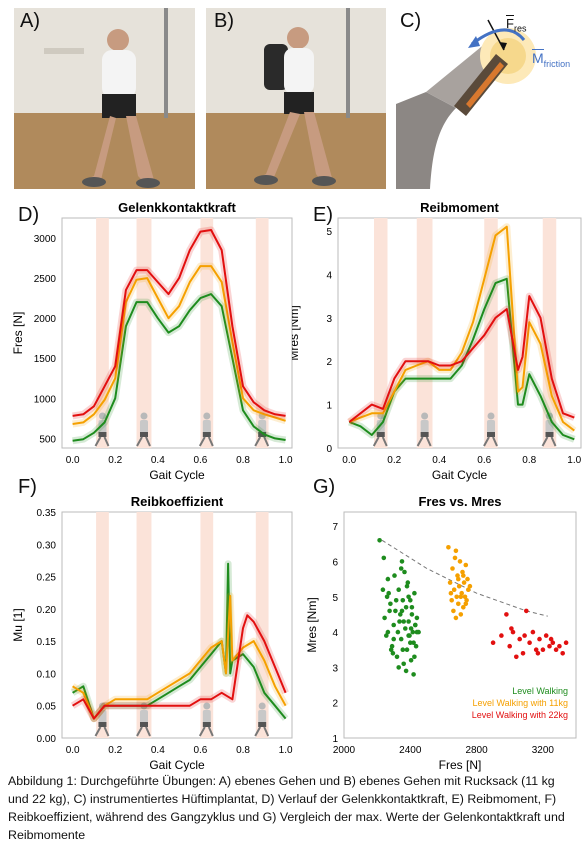 The height and width of the screenshot is (860, 585). I want to click on series-line-level, so click(461, 359).